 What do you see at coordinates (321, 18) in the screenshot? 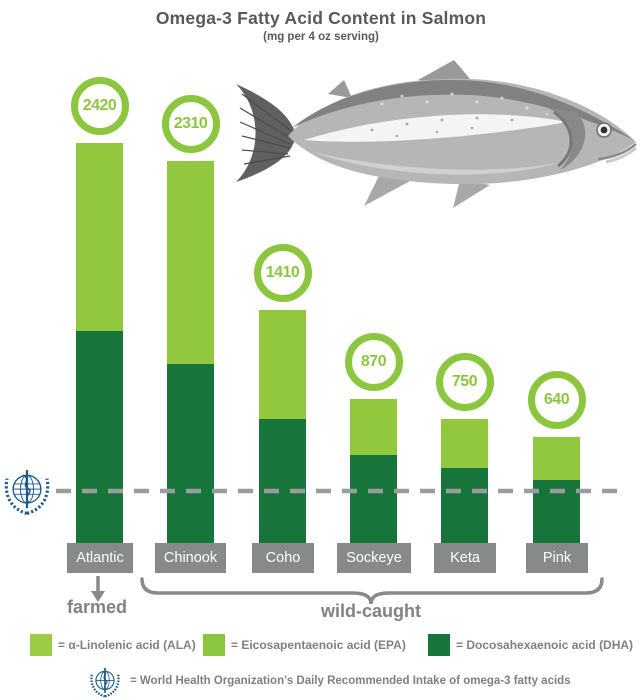
I see `page-title: Omega-3 Fatty Acid Content in Salmon` at bounding box center [321, 18].